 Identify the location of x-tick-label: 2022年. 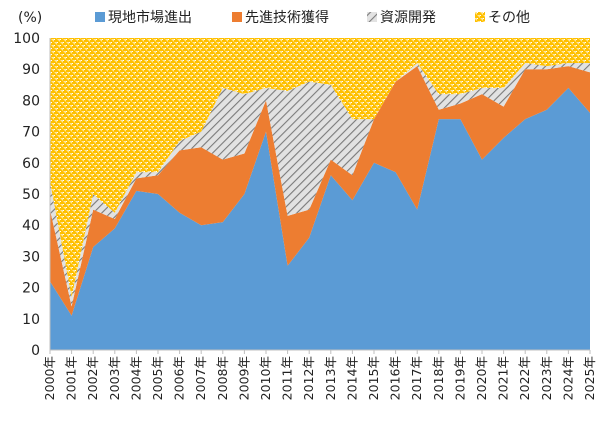
(524, 378).